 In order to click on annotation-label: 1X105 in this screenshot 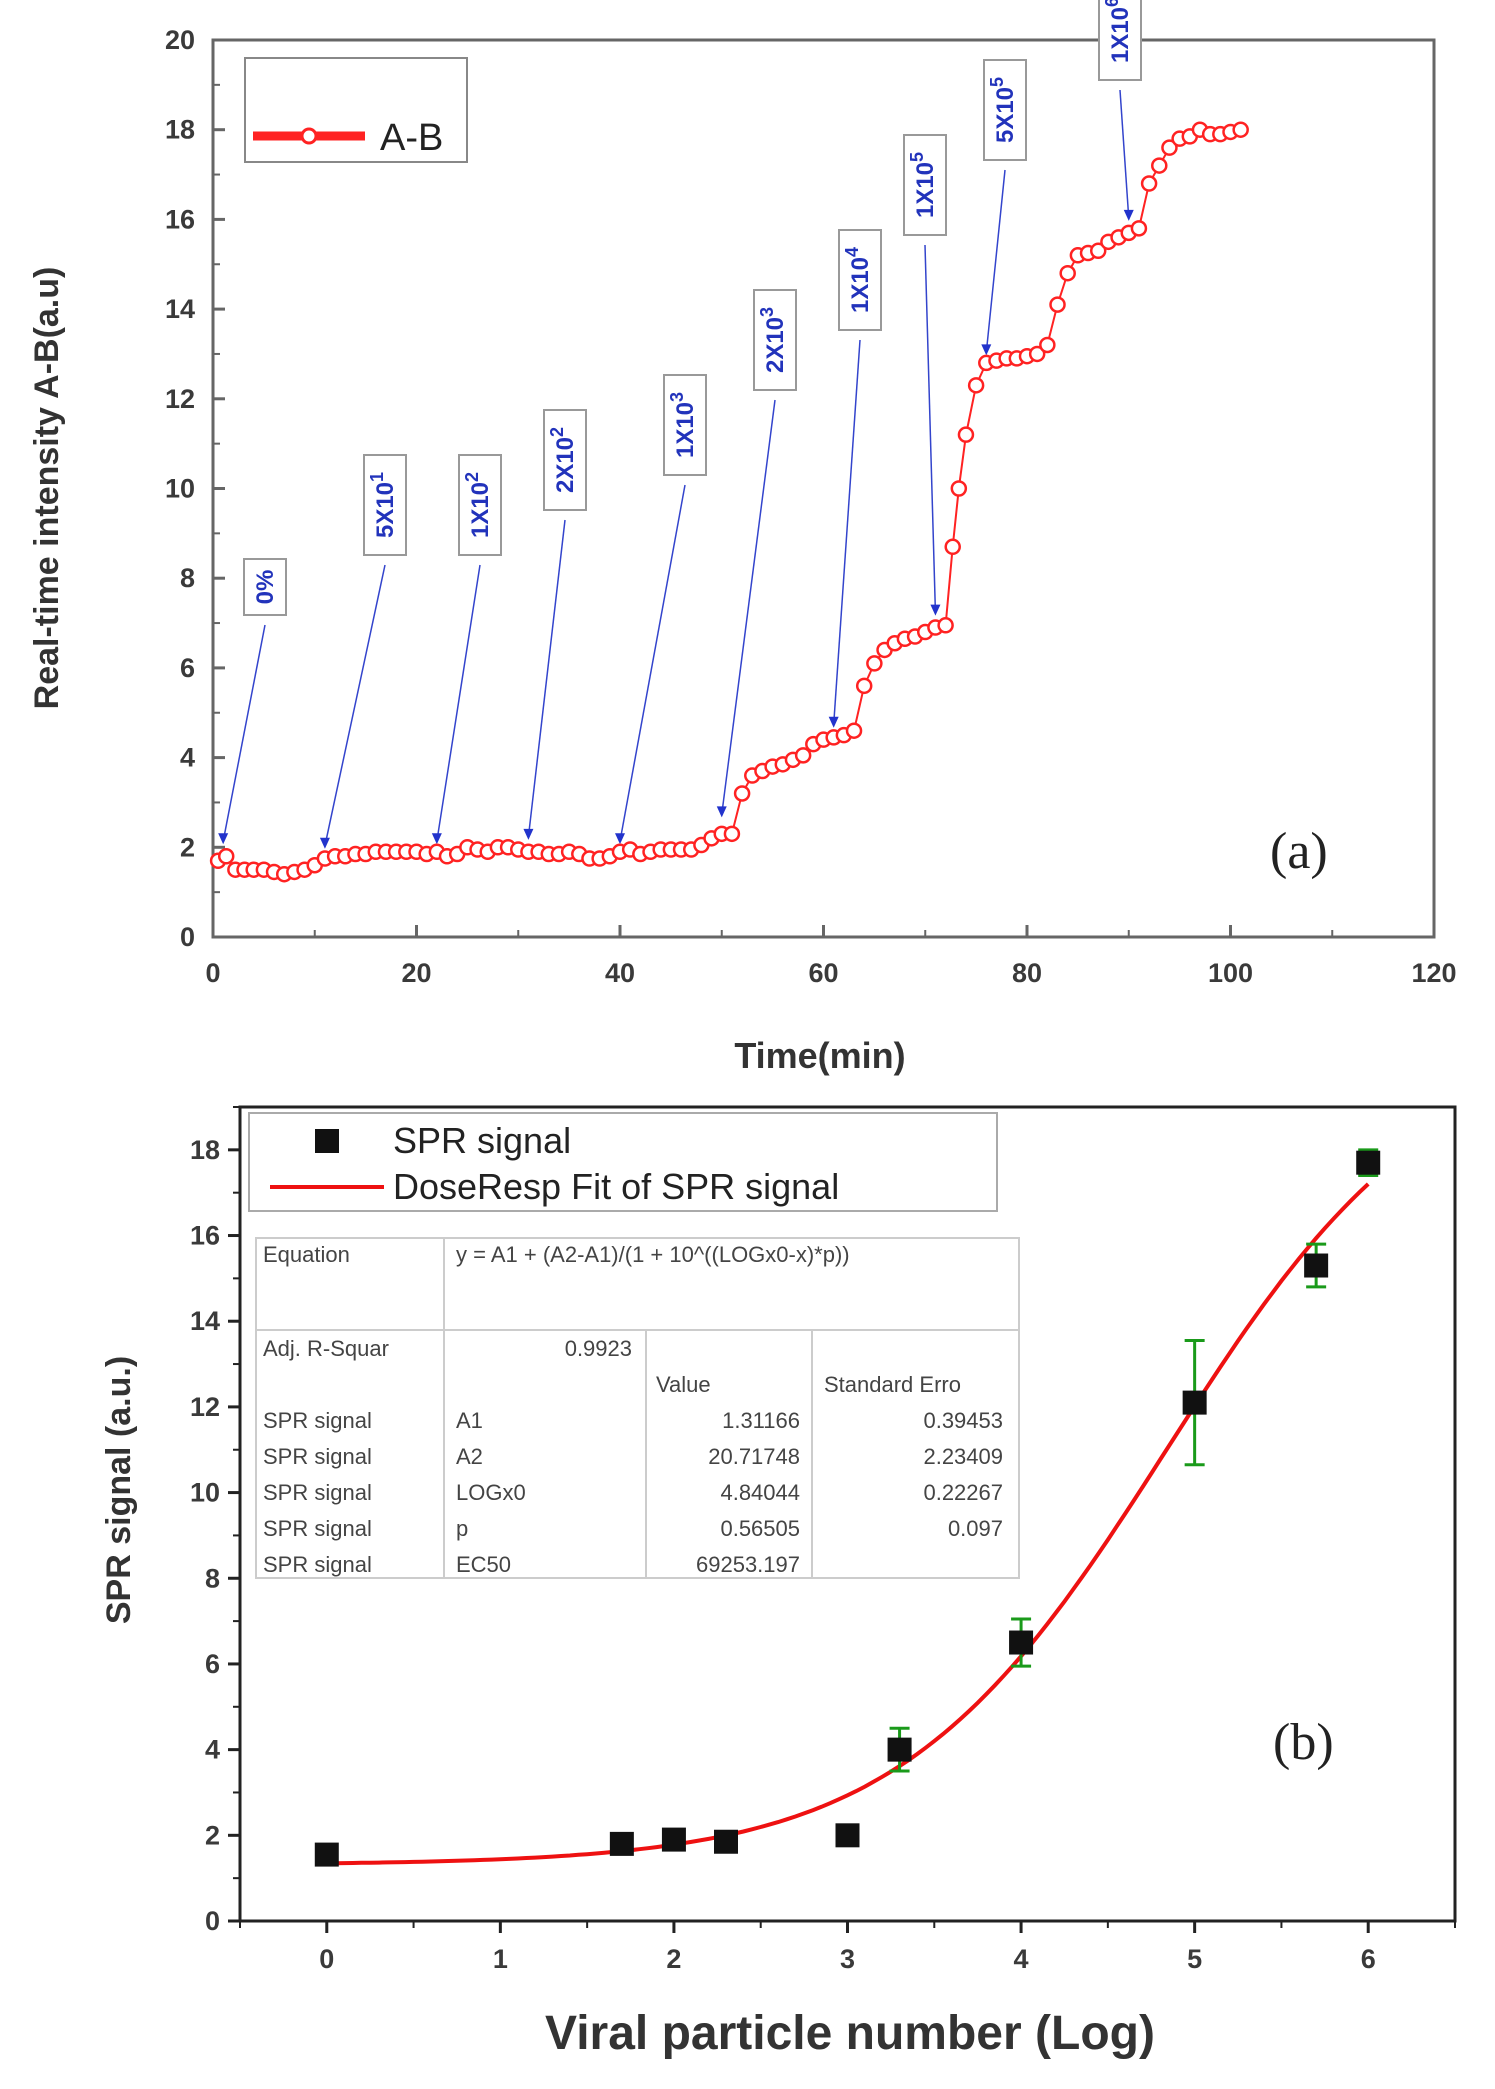, I will do `click(923, 185)`.